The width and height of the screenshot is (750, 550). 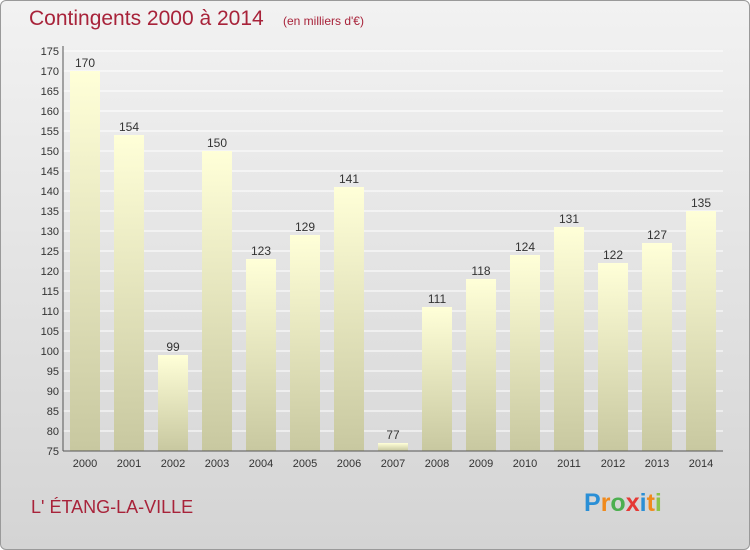 I want to click on x-tick-label-2008: 2008, so click(x=437, y=464).